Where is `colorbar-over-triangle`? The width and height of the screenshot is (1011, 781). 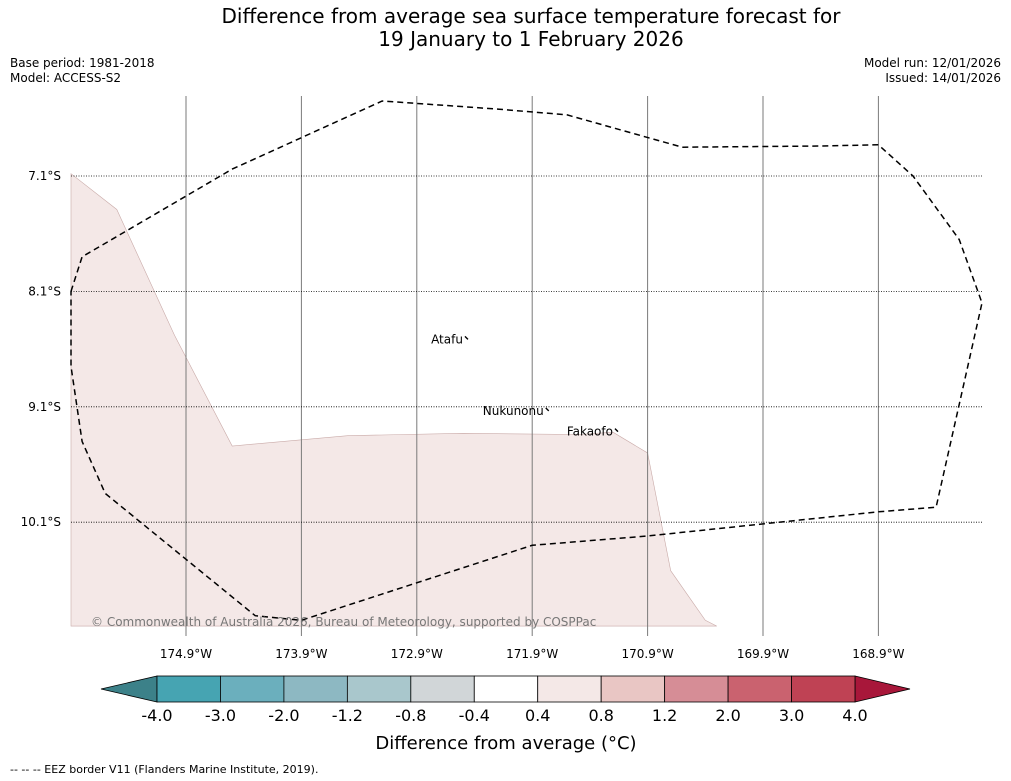 colorbar-over-triangle is located at coordinates (882, 689).